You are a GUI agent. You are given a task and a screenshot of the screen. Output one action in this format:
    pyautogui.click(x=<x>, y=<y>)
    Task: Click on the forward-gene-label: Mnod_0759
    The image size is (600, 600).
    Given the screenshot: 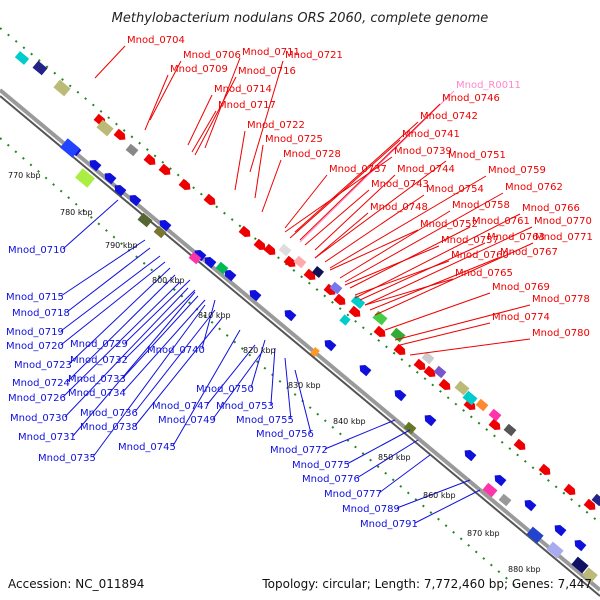 What is the action you would take?
    pyautogui.click(x=517, y=170)
    